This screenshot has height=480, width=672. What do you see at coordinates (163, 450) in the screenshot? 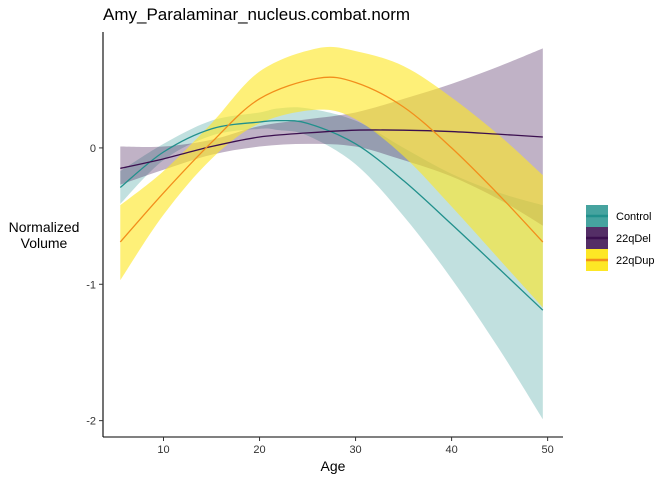
I see `x-tick-label: 10` at bounding box center [163, 450].